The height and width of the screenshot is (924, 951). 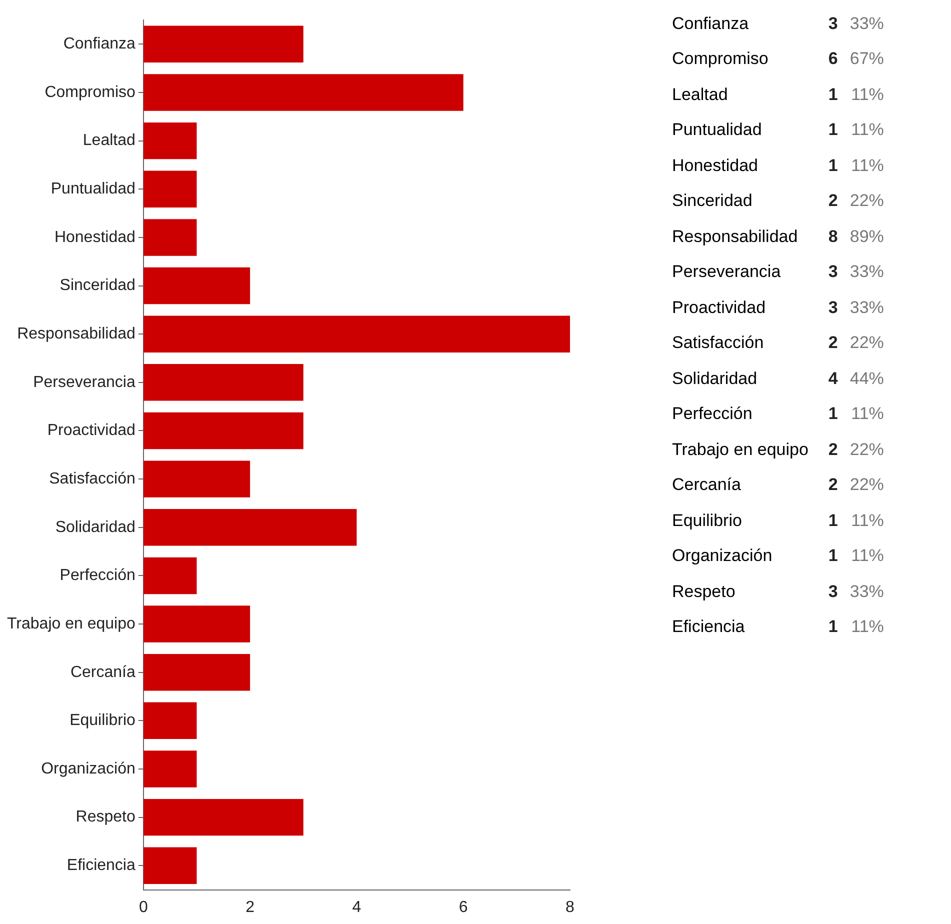 What do you see at coordinates (719, 307) in the screenshot?
I see `category-label: Proactividad` at bounding box center [719, 307].